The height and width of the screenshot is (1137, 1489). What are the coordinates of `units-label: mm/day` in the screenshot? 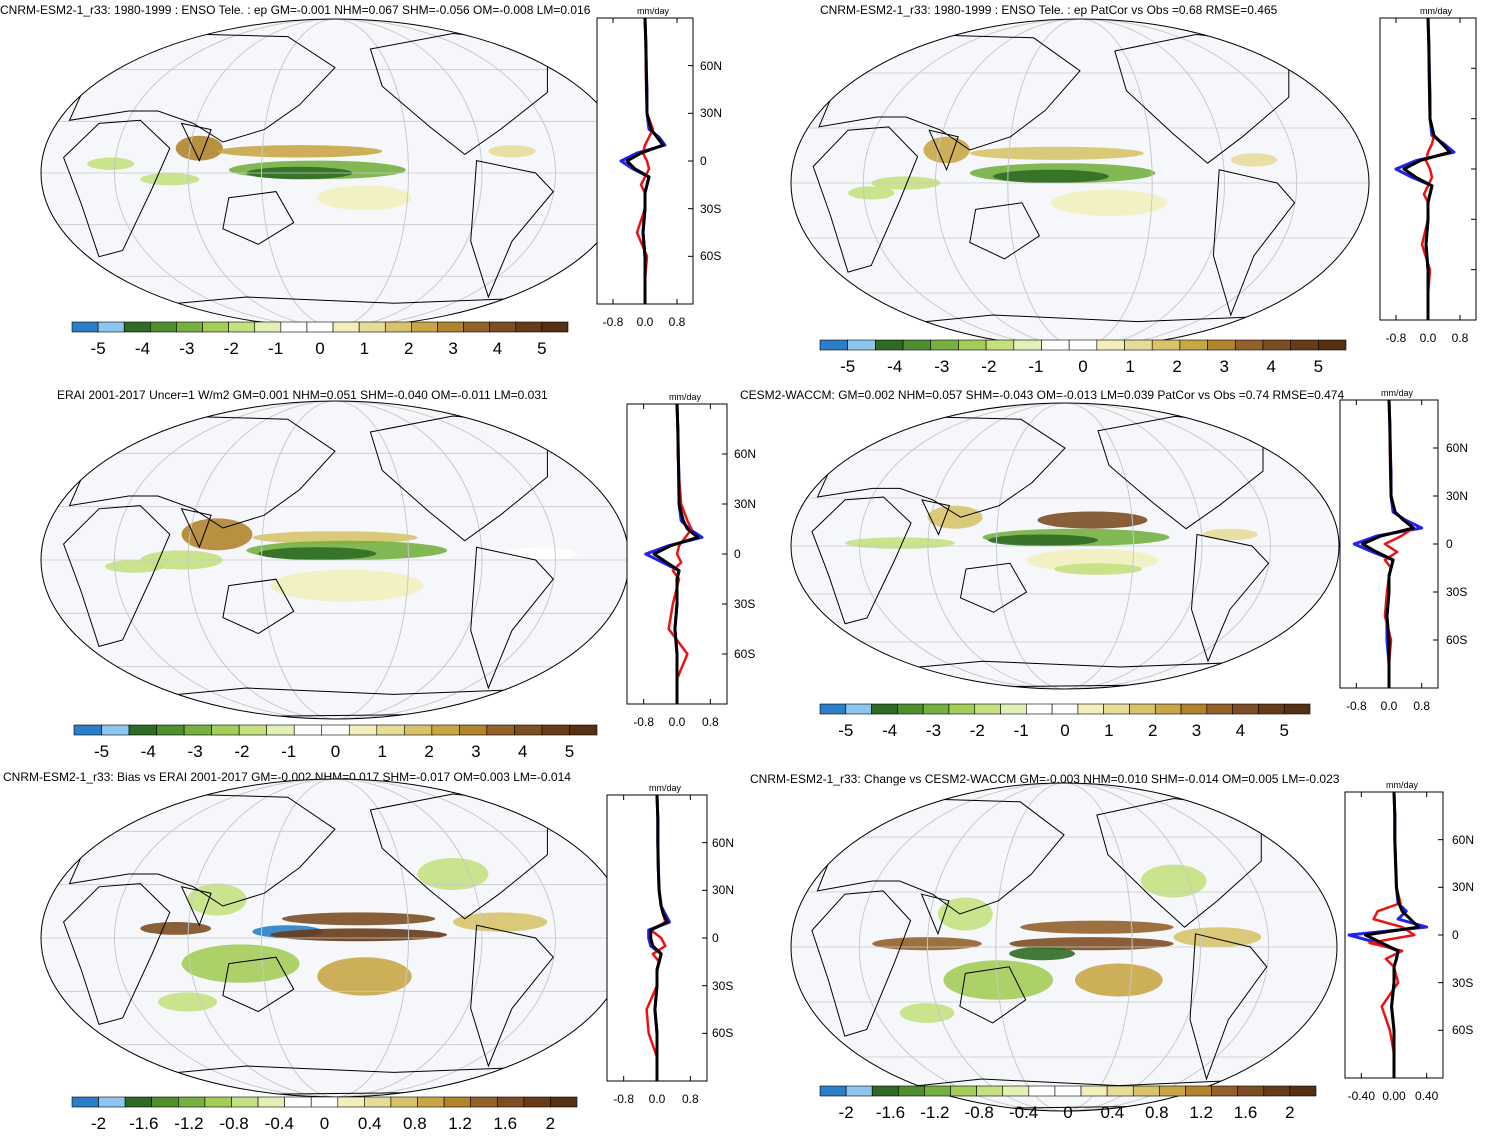 It's located at (1436, 11).